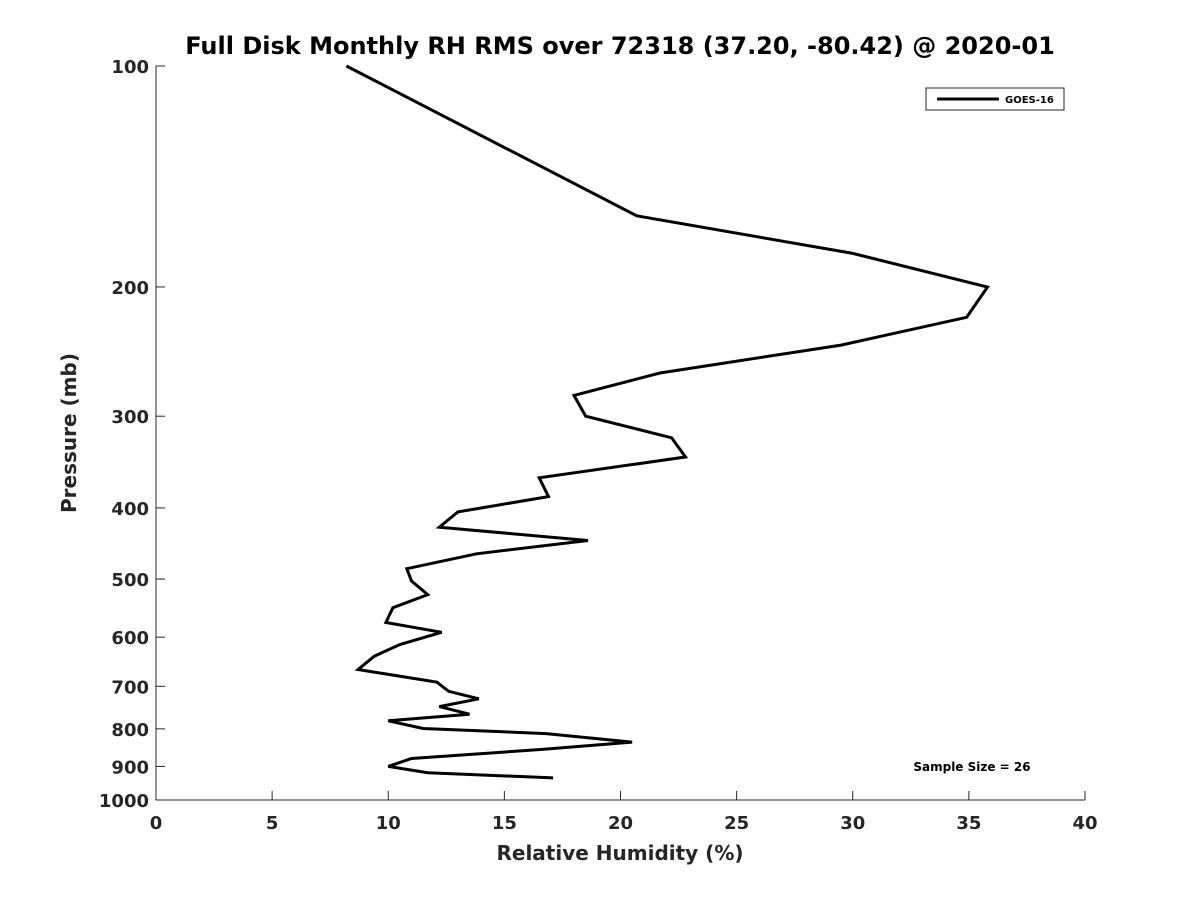  What do you see at coordinates (995, 99) in the screenshot?
I see `legend: GOES-16` at bounding box center [995, 99].